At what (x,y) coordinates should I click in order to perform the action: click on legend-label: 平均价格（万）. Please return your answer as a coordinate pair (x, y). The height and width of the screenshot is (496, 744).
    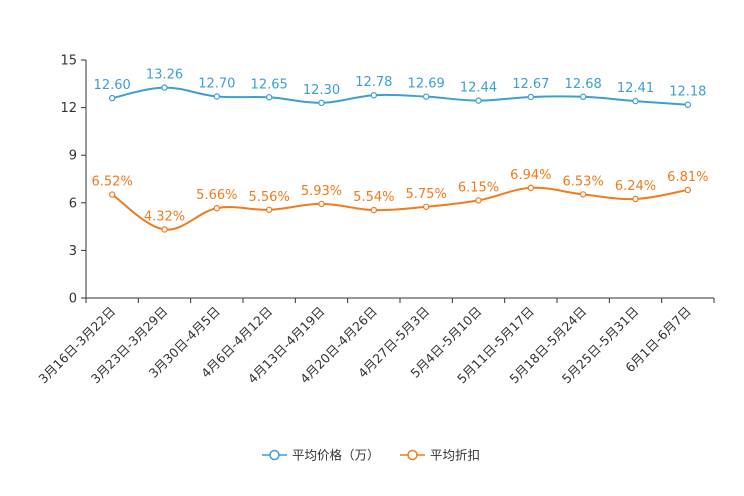
    Looking at the image, I should click on (336, 455).